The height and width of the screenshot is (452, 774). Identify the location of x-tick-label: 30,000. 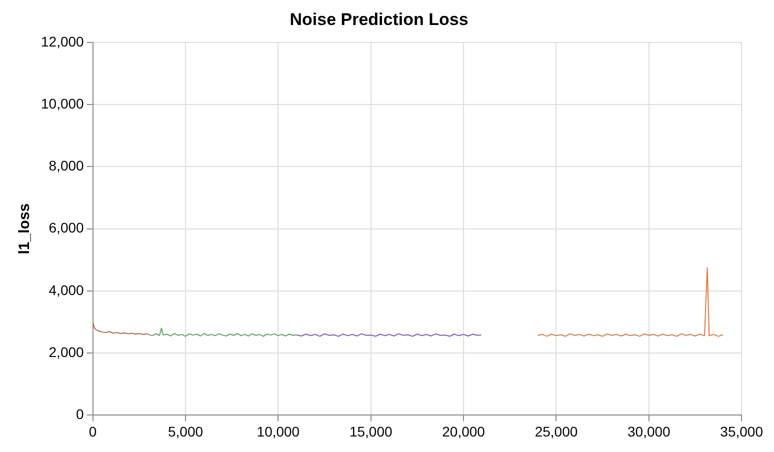
(649, 431).